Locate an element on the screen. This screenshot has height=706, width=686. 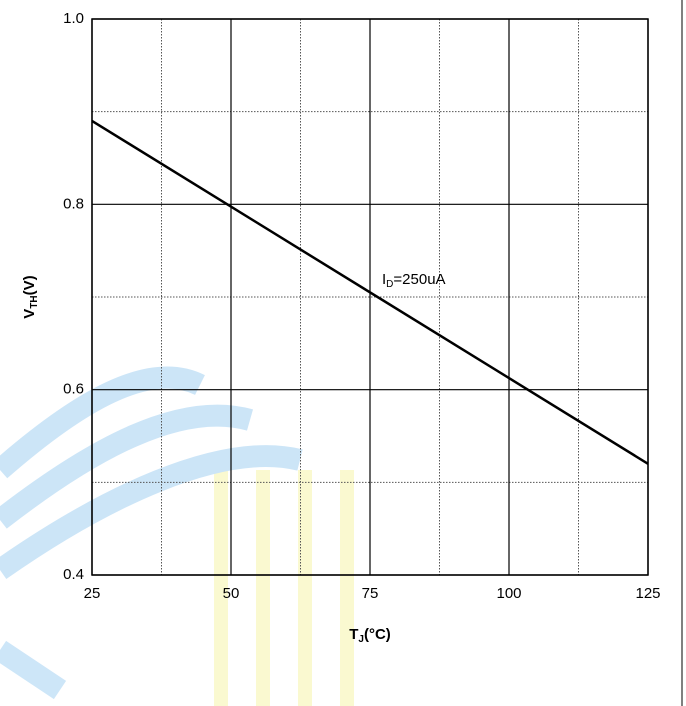
y-tick-label: 1.0 is located at coordinates (73, 18).